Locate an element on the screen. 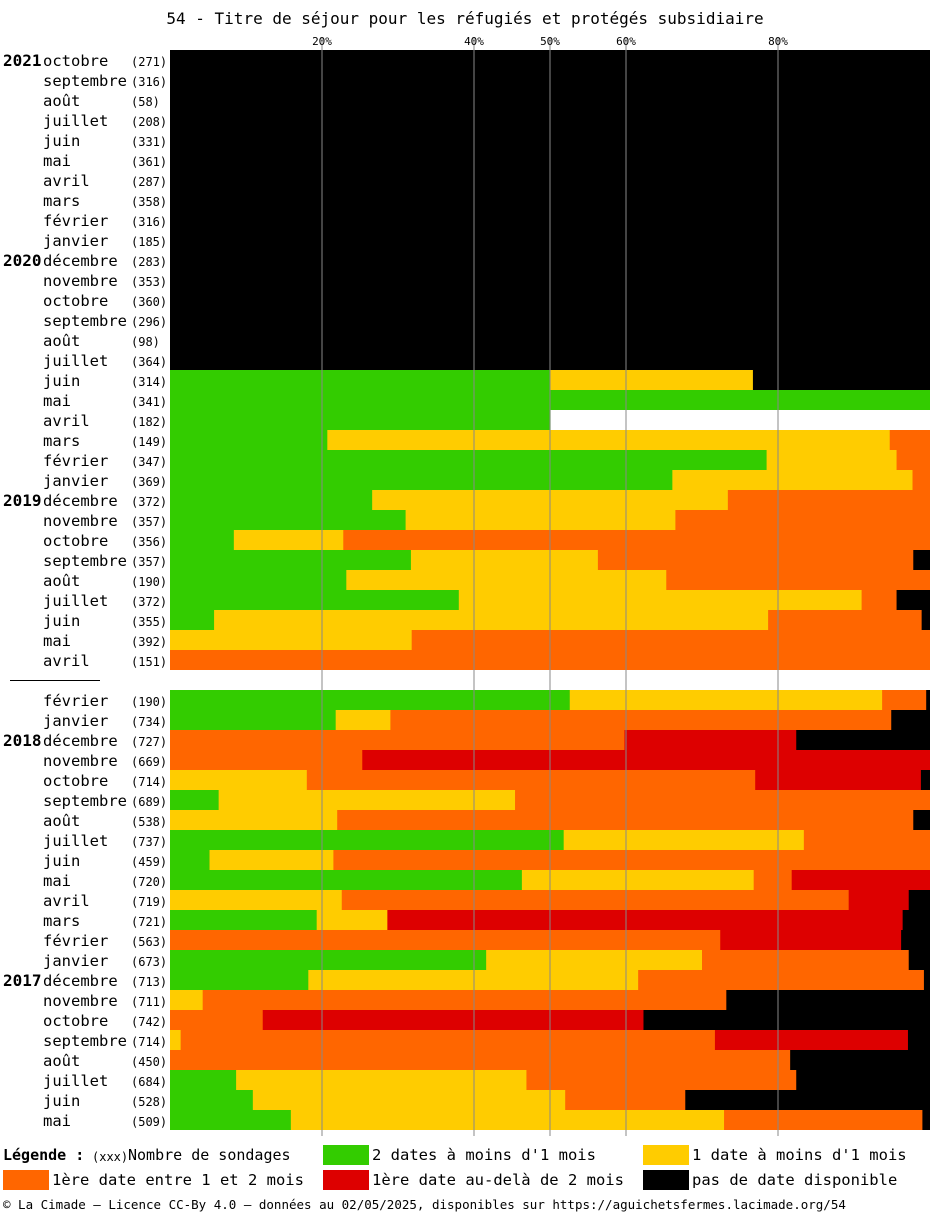  month-label: mars is located at coordinates (61, 201).